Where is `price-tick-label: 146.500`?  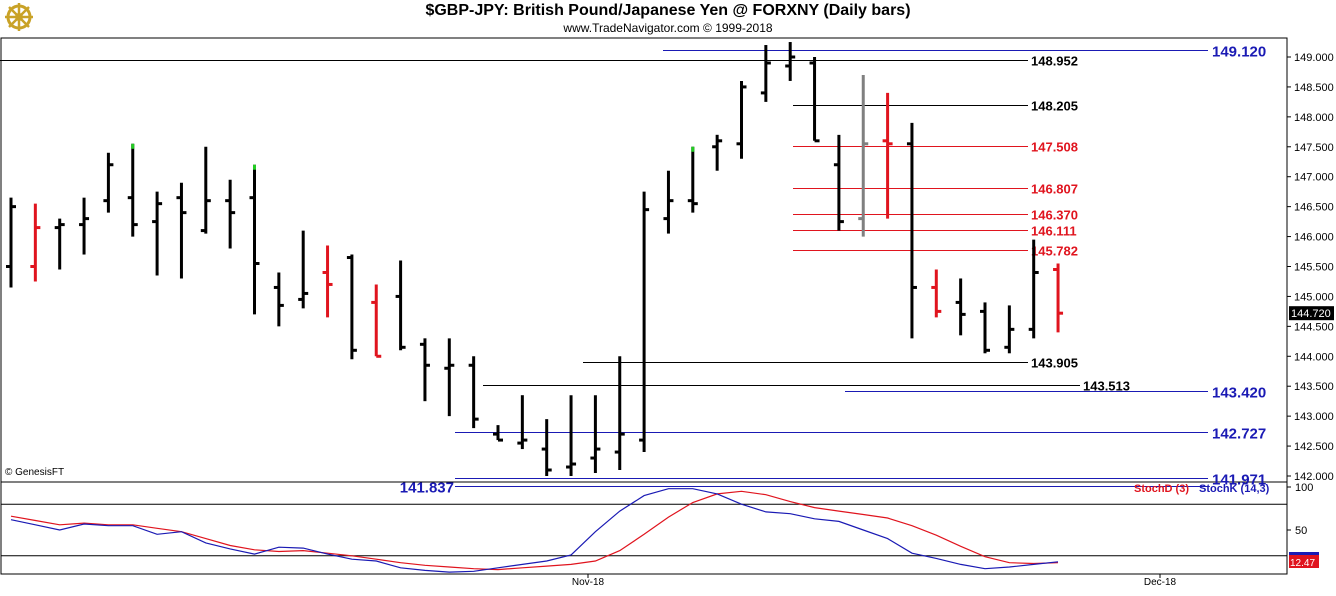 price-tick-label: 146.500 is located at coordinates (1314, 208).